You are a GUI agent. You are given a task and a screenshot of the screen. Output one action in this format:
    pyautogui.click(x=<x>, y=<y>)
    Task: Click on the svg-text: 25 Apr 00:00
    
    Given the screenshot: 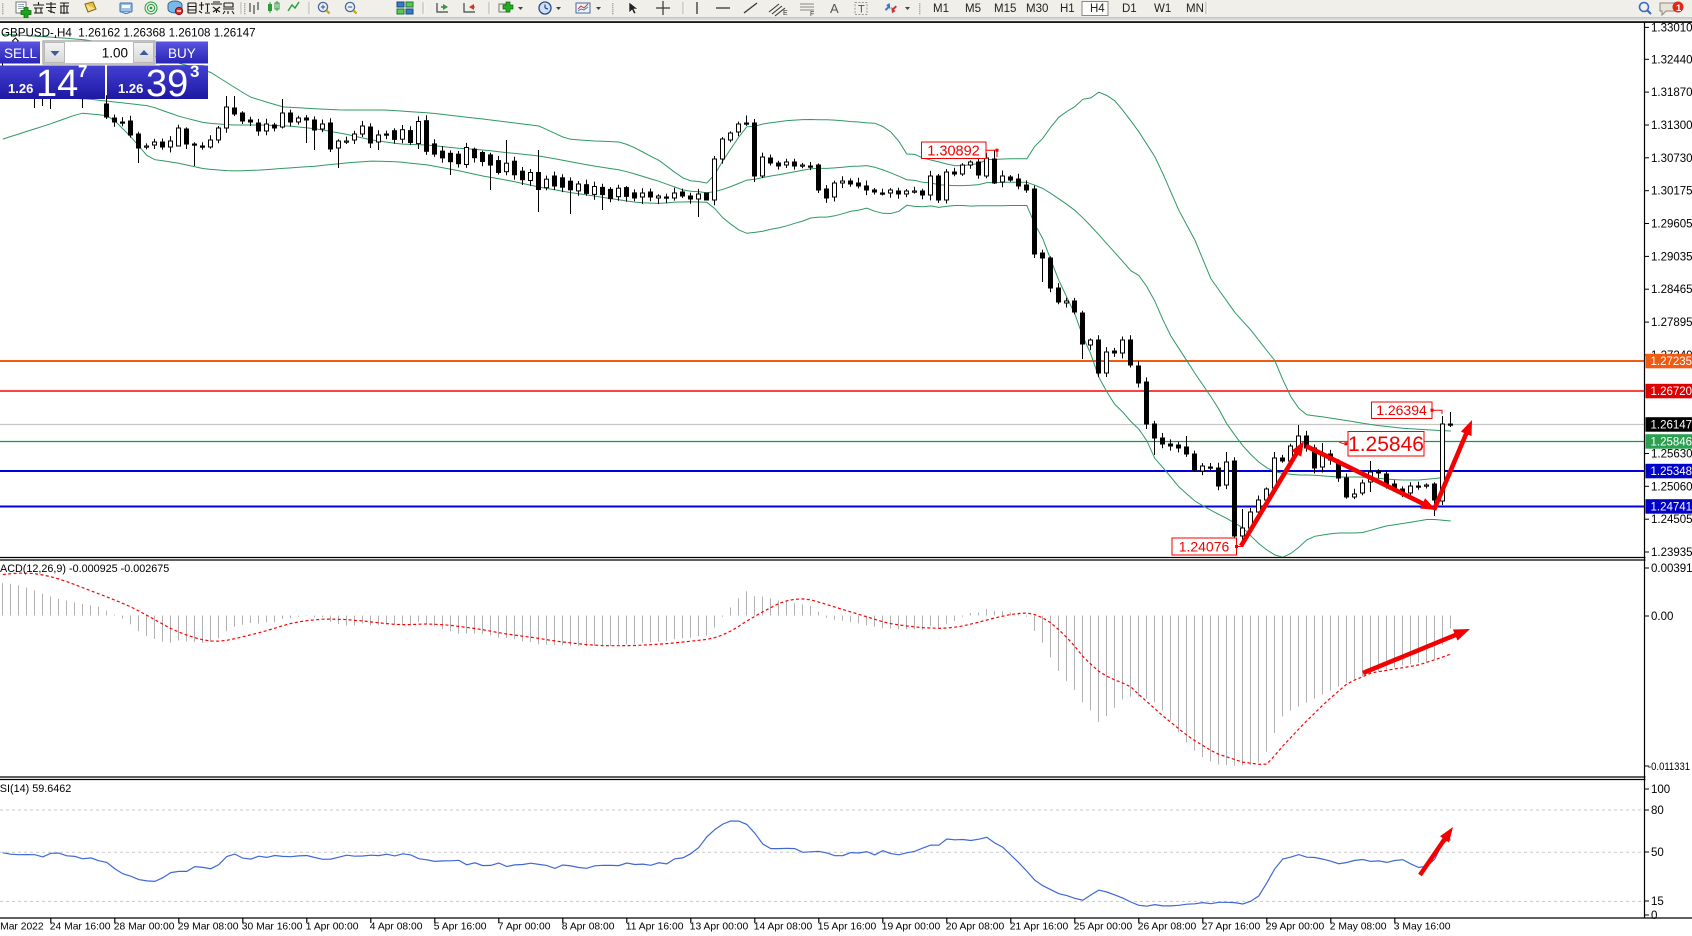 What is the action you would take?
    pyautogui.click(x=1103, y=927)
    